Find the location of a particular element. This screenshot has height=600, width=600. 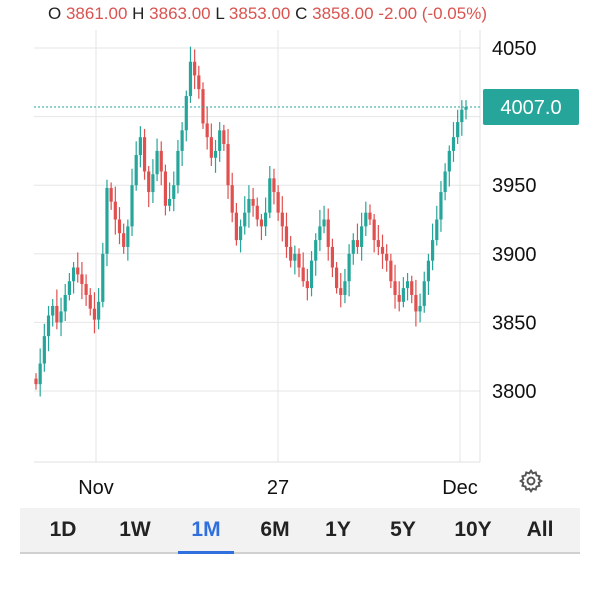

tab-label: 6M is located at coordinates (275, 529).